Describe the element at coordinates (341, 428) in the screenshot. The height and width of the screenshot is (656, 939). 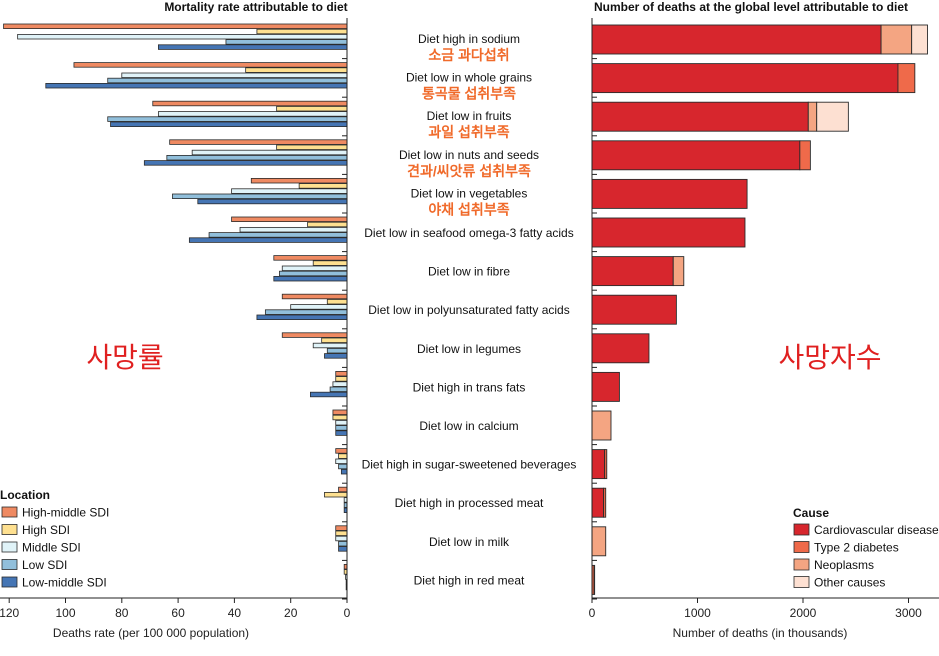
I see `left-bar-low-sdi-diet-low-in-calcium` at that location.